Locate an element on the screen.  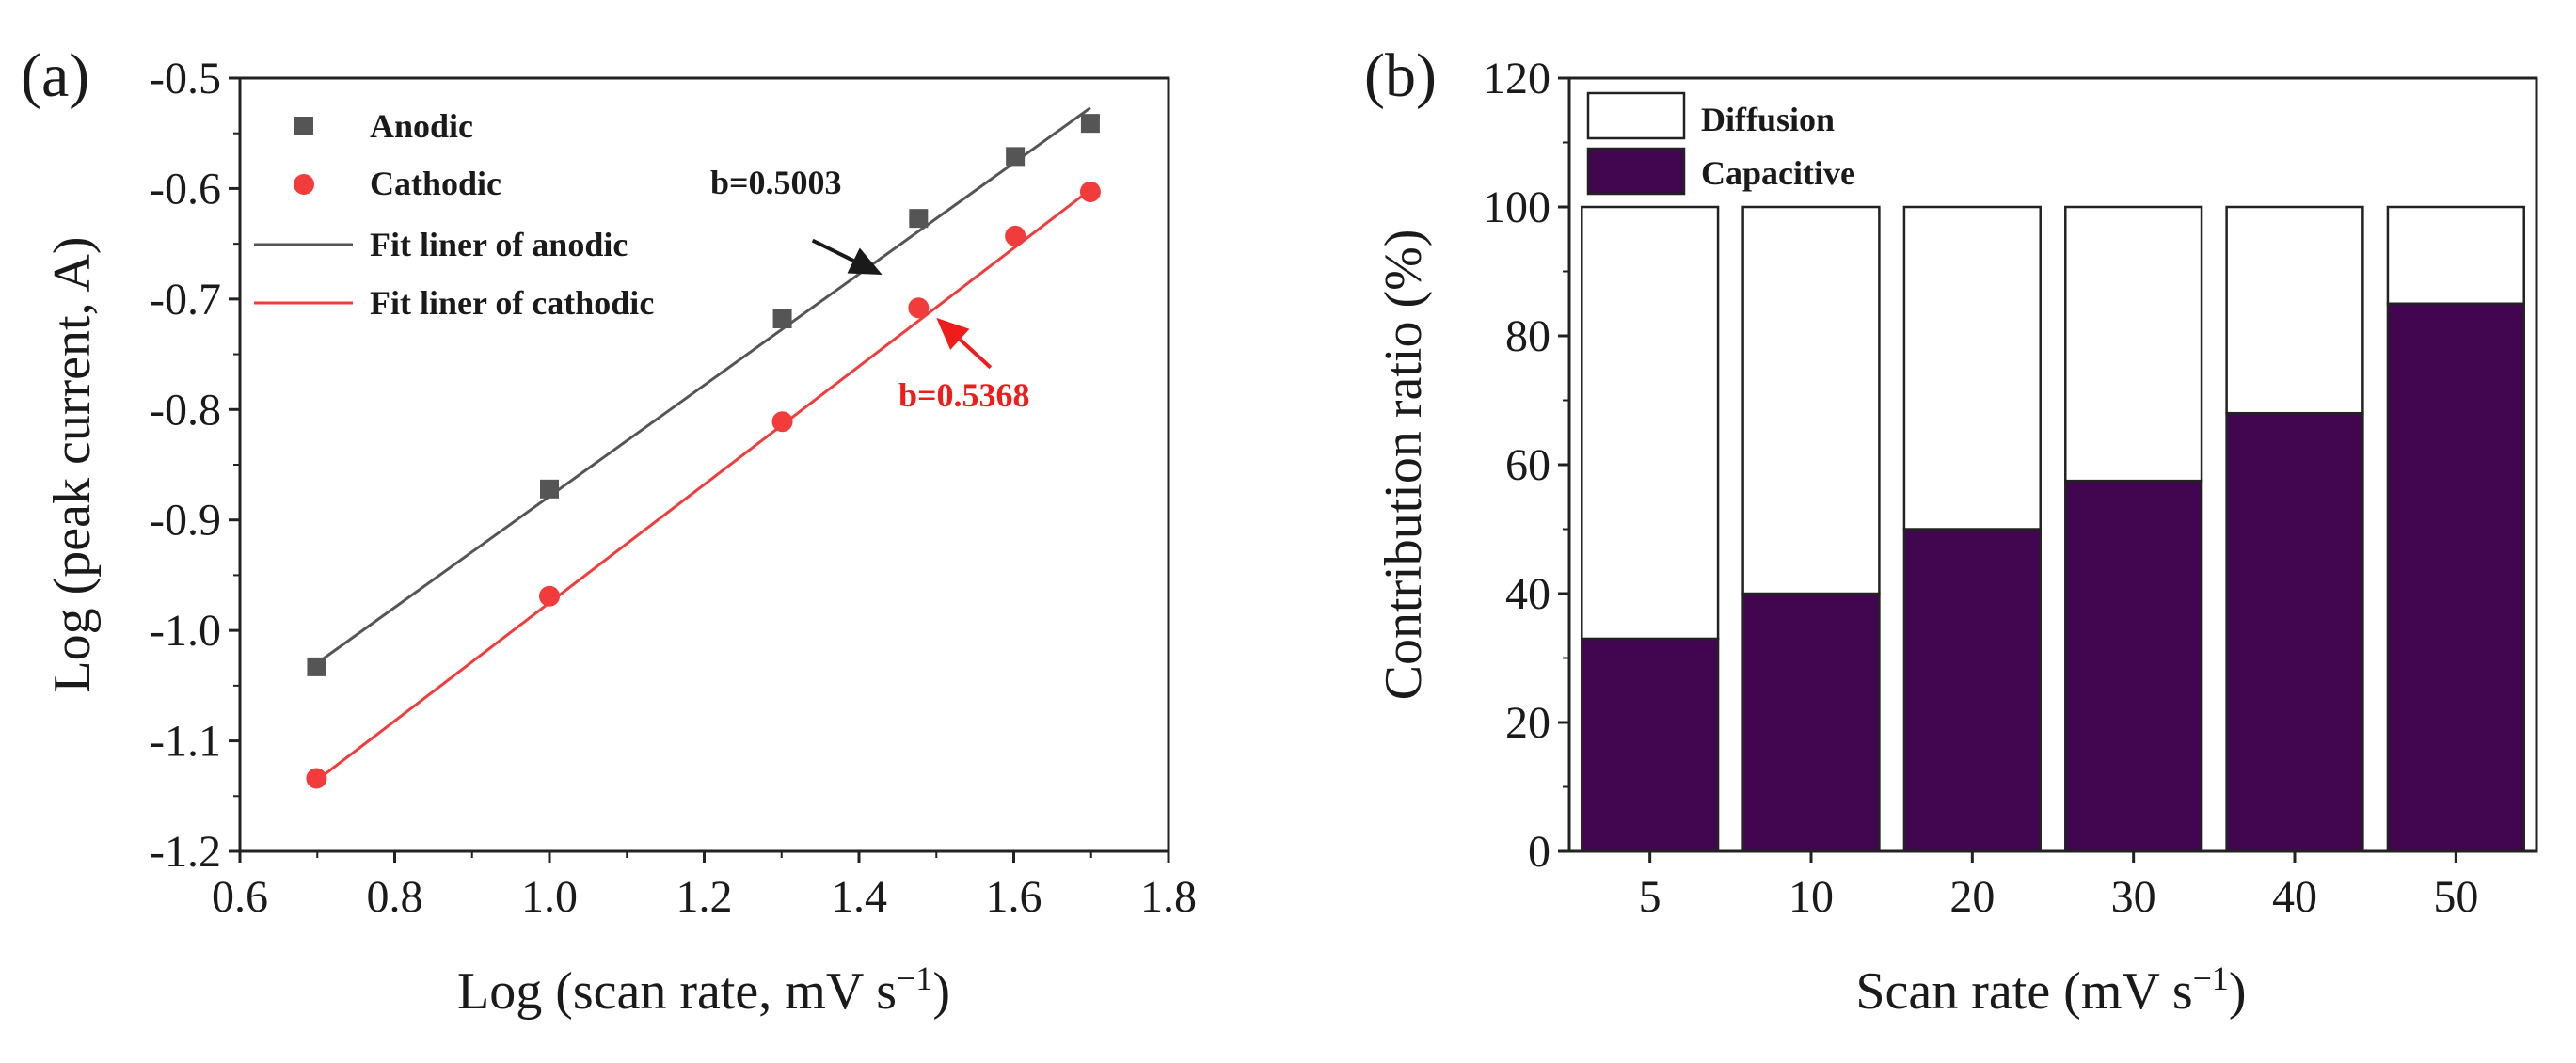
x-tick-label: 1.0 is located at coordinates (549, 897).